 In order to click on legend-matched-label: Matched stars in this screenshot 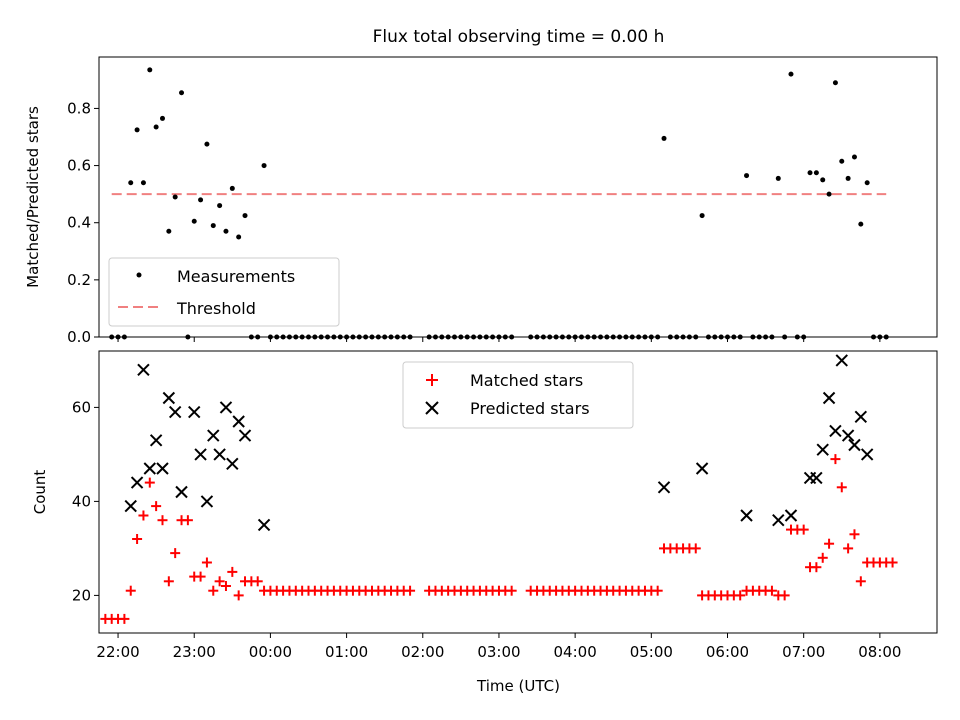, I will do `click(526, 380)`.